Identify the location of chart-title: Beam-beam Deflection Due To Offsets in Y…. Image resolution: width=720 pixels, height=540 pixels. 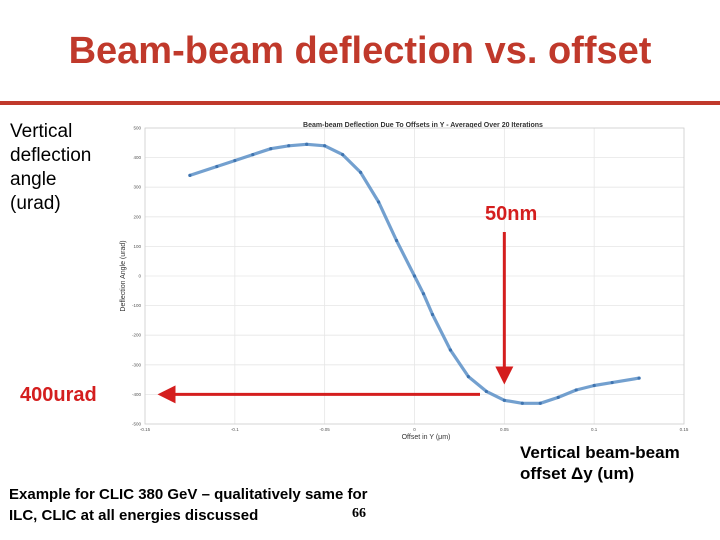
(423, 125).